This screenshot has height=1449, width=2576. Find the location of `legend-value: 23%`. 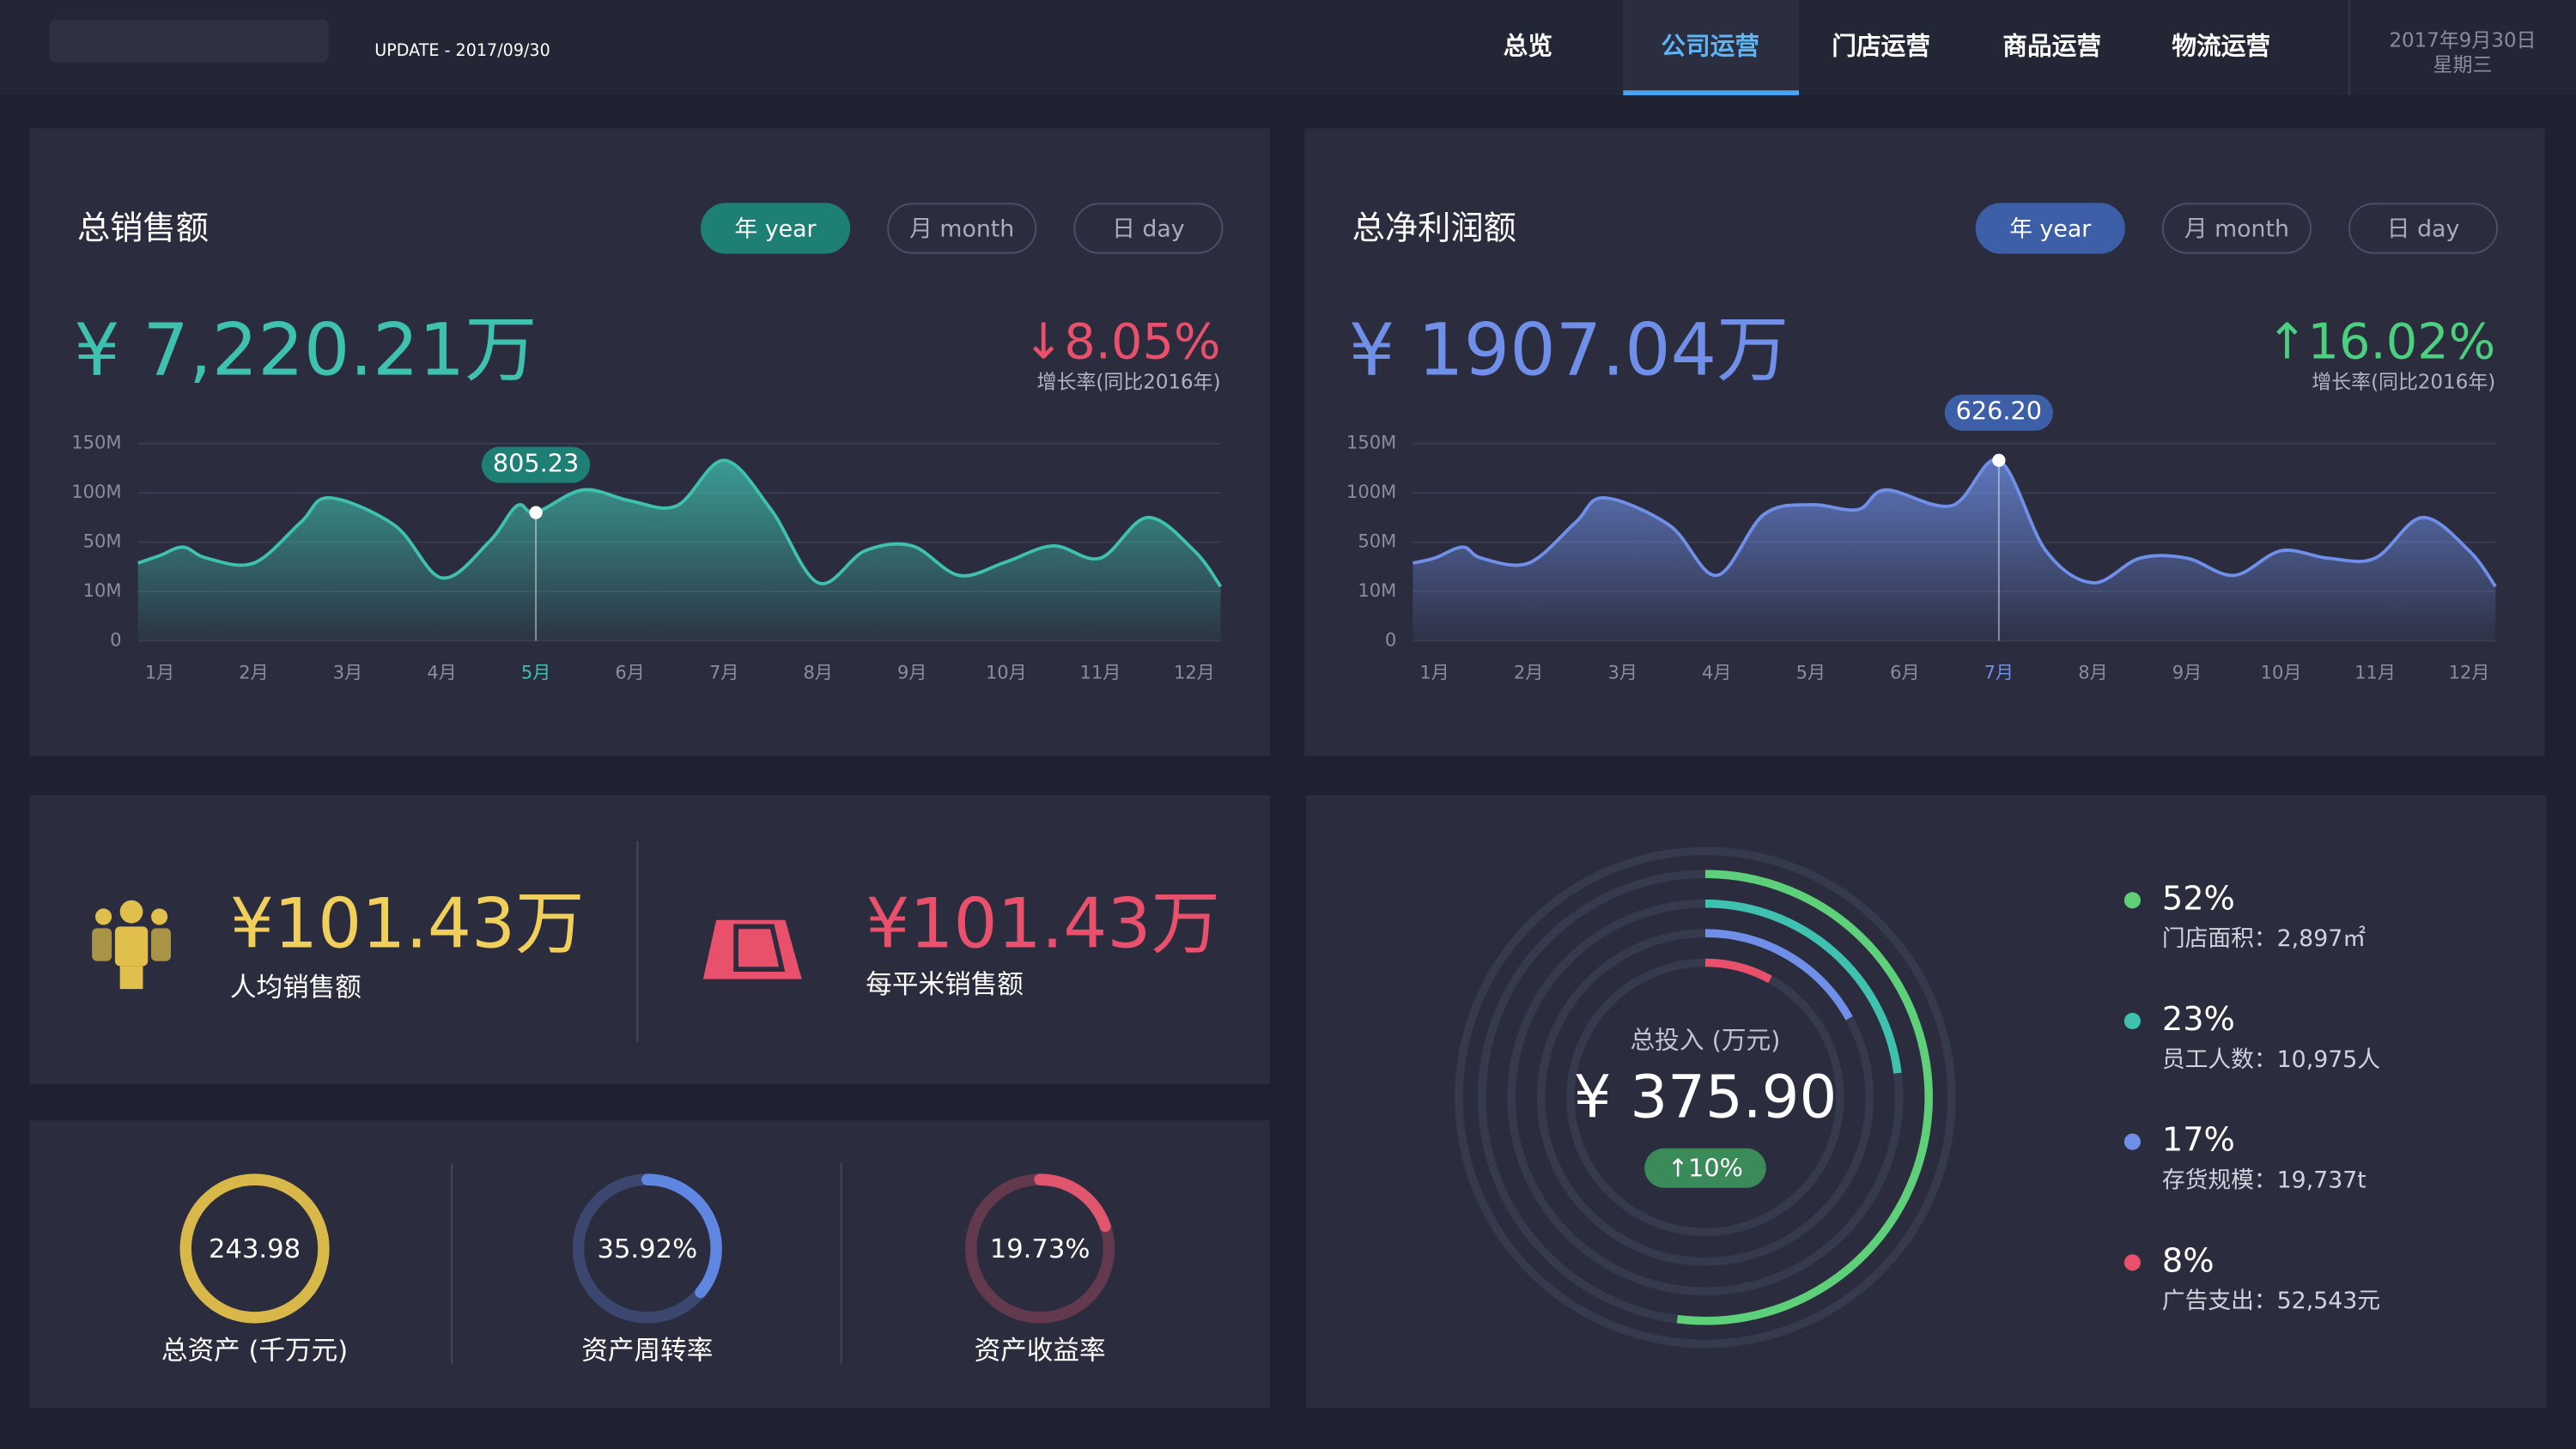

legend-value: 23% is located at coordinates (2199, 1019).